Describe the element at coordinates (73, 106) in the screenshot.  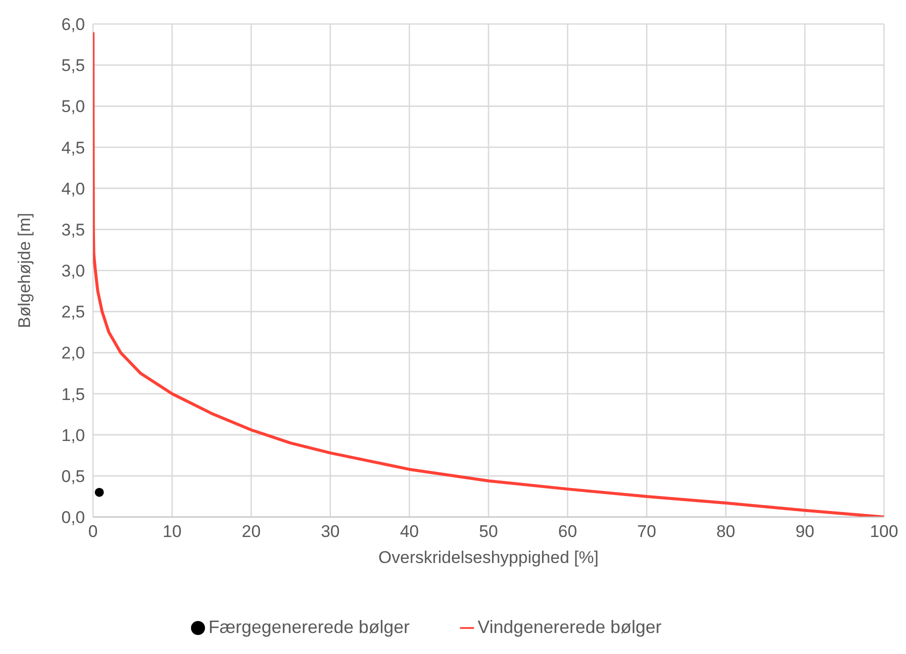
I see `y-tick-label: 5,0` at that location.